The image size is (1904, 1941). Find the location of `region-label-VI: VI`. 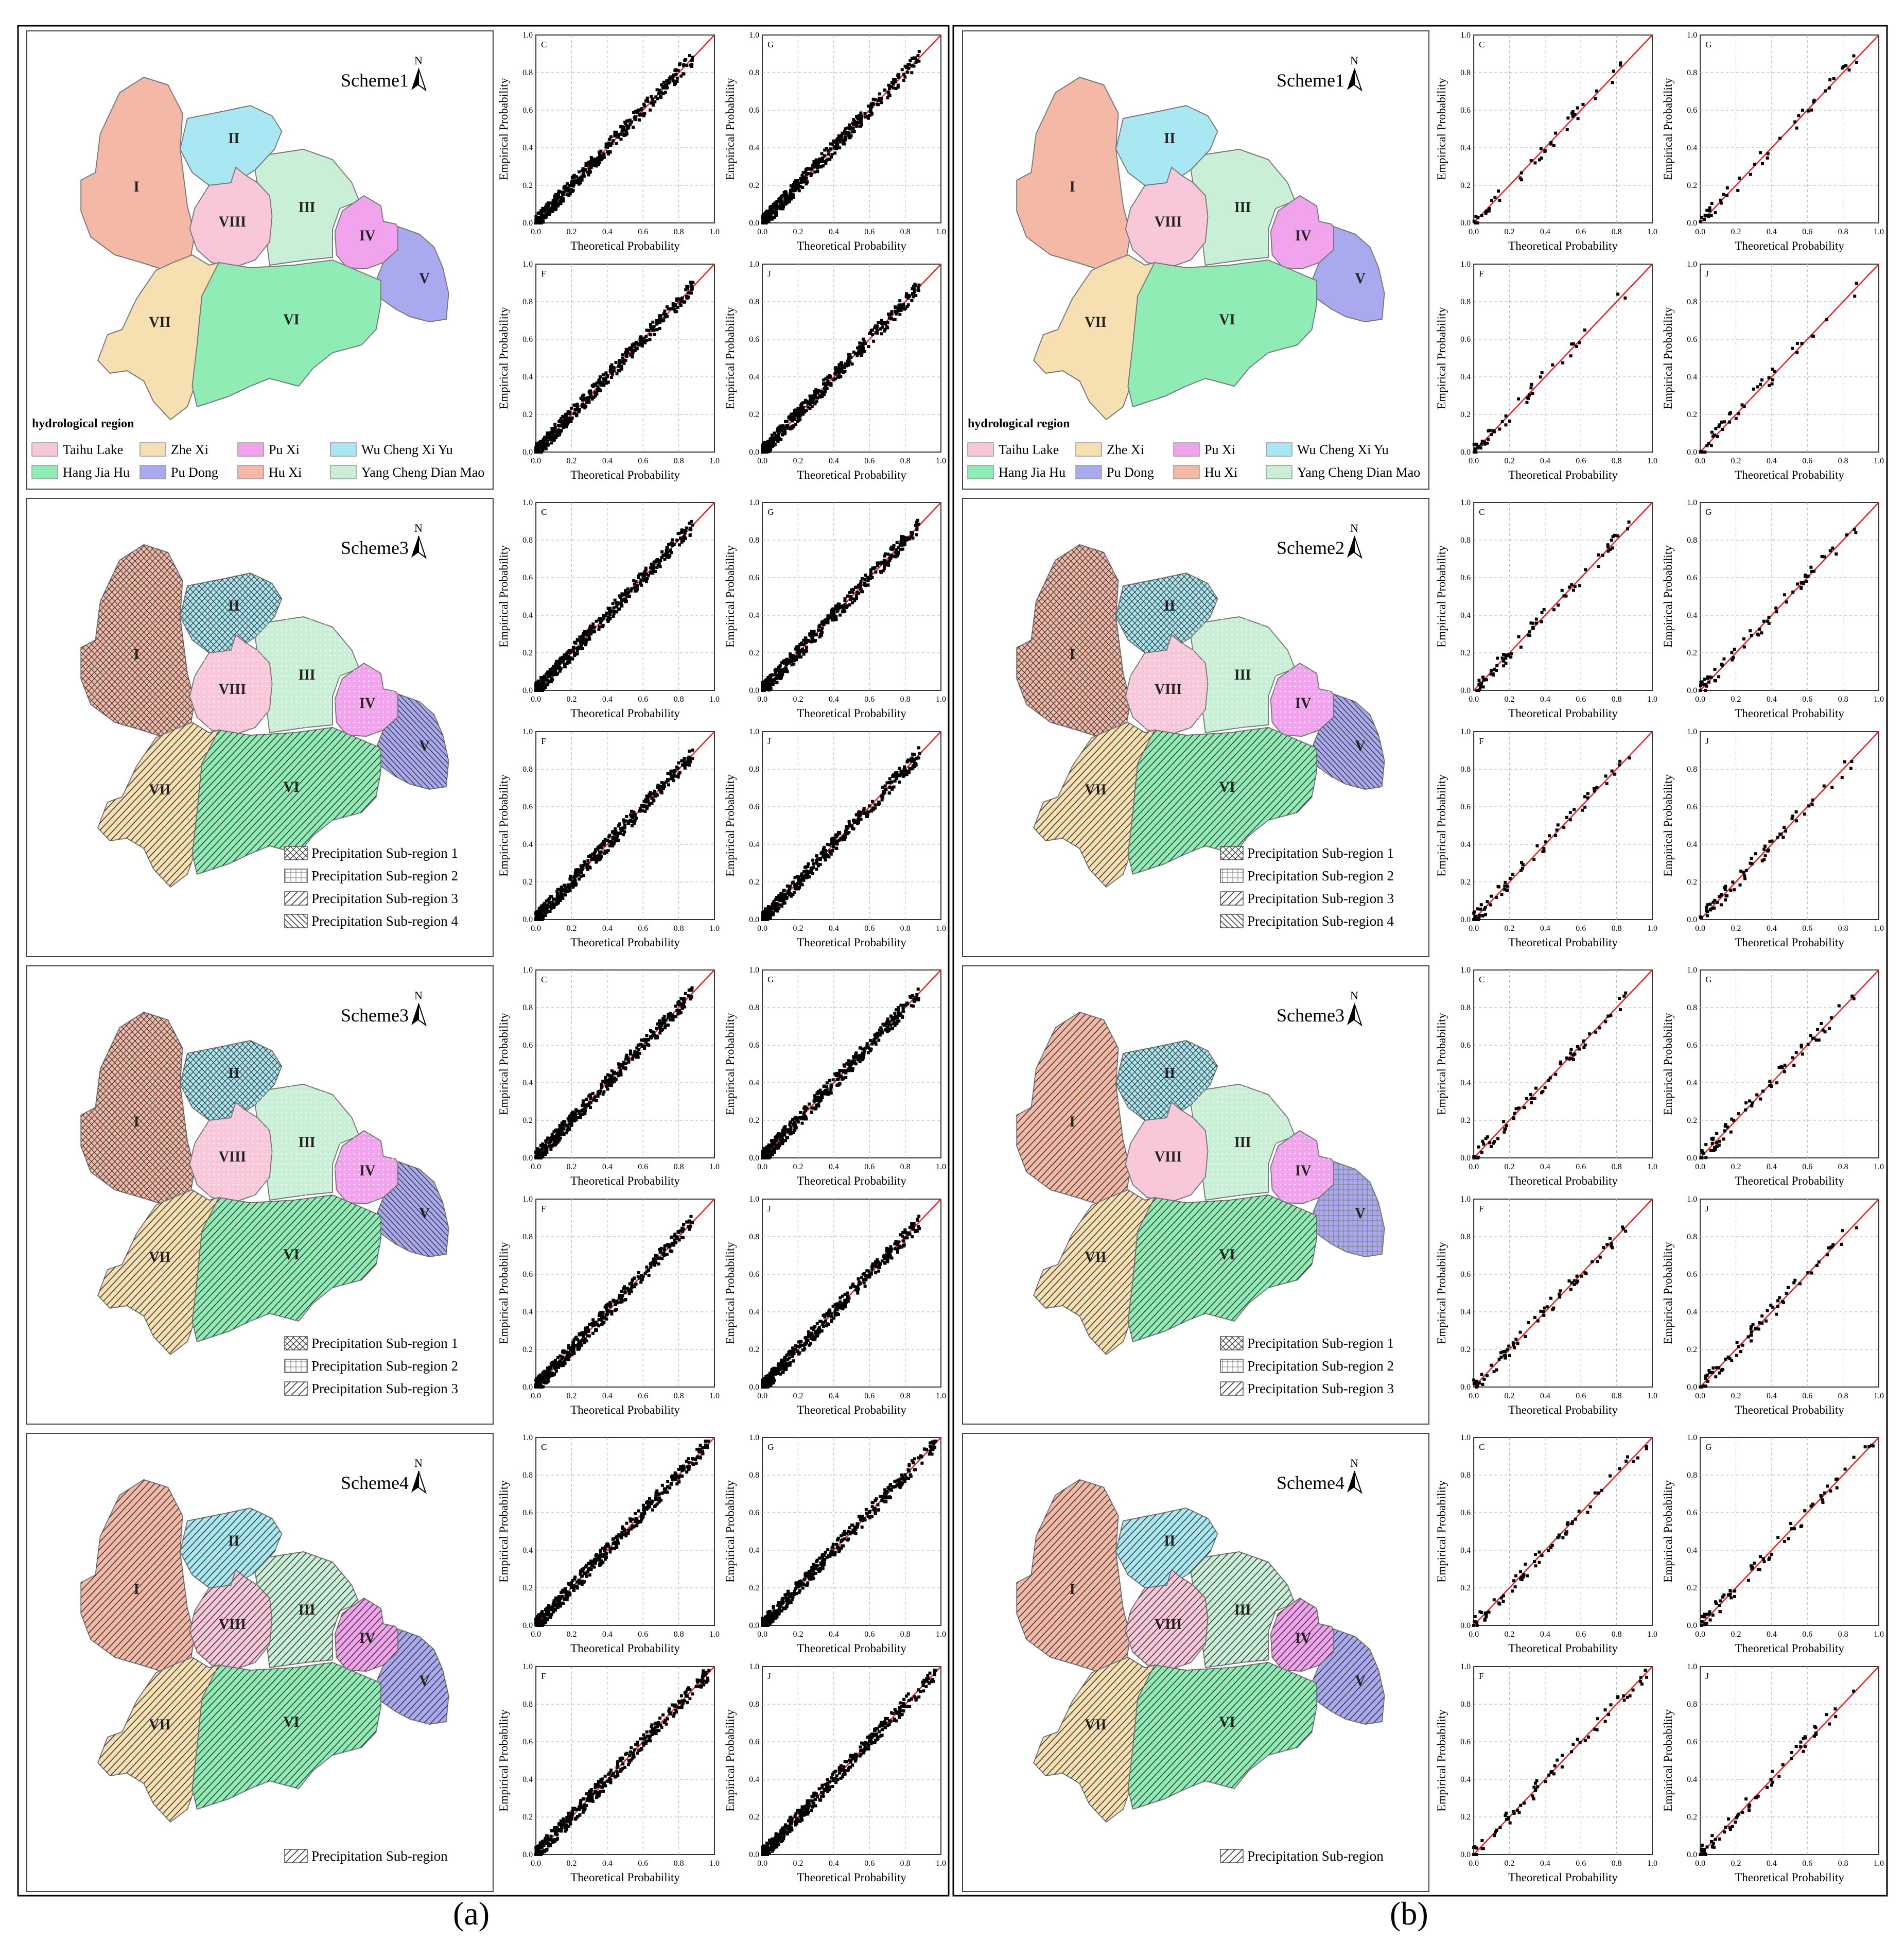

region-label-VI: VI is located at coordinates (291, 319).